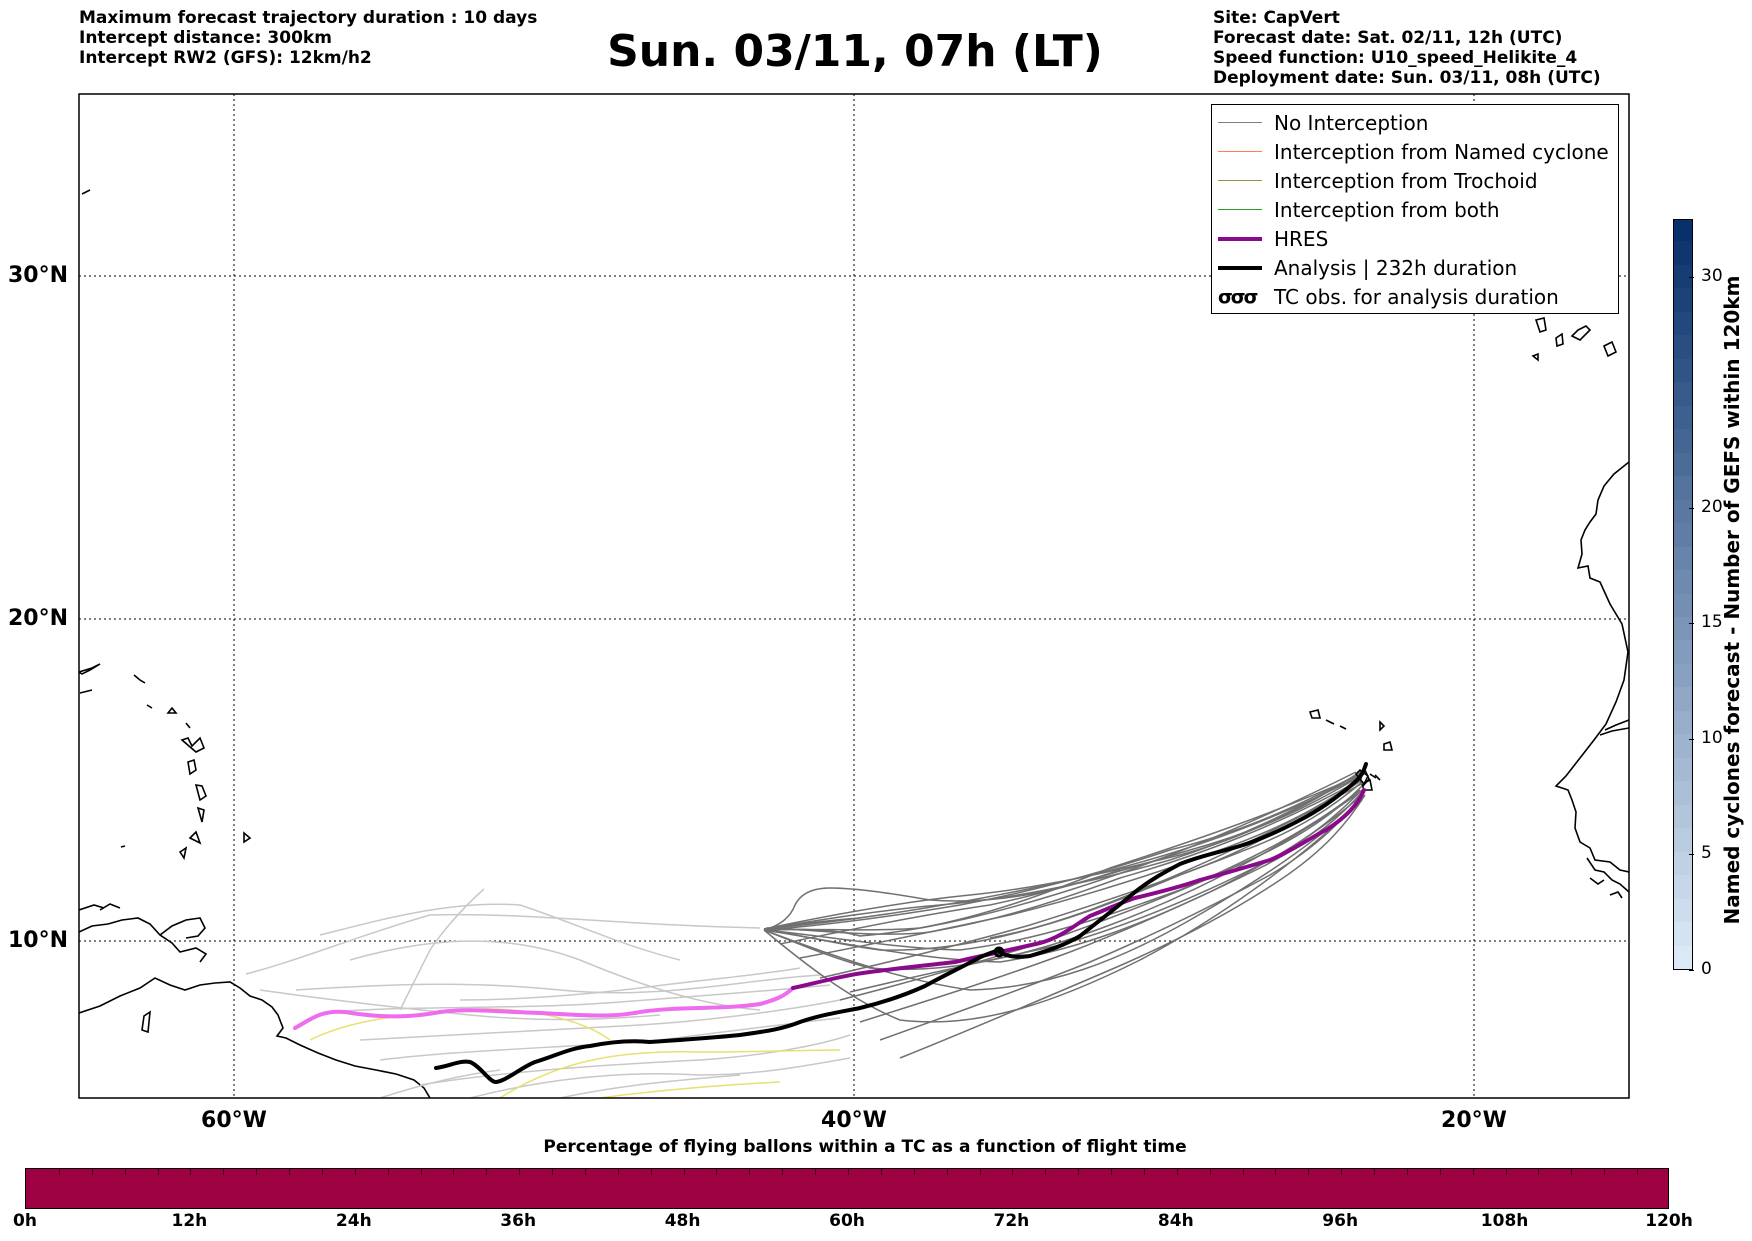 This screenshot has height=1241, width=1752. Describe the element at coordinates (1388, 38) in the screenshot. I see `forecast-date-text: Forecast date: Sat. 02/11, 12h (UTC)` at that location.